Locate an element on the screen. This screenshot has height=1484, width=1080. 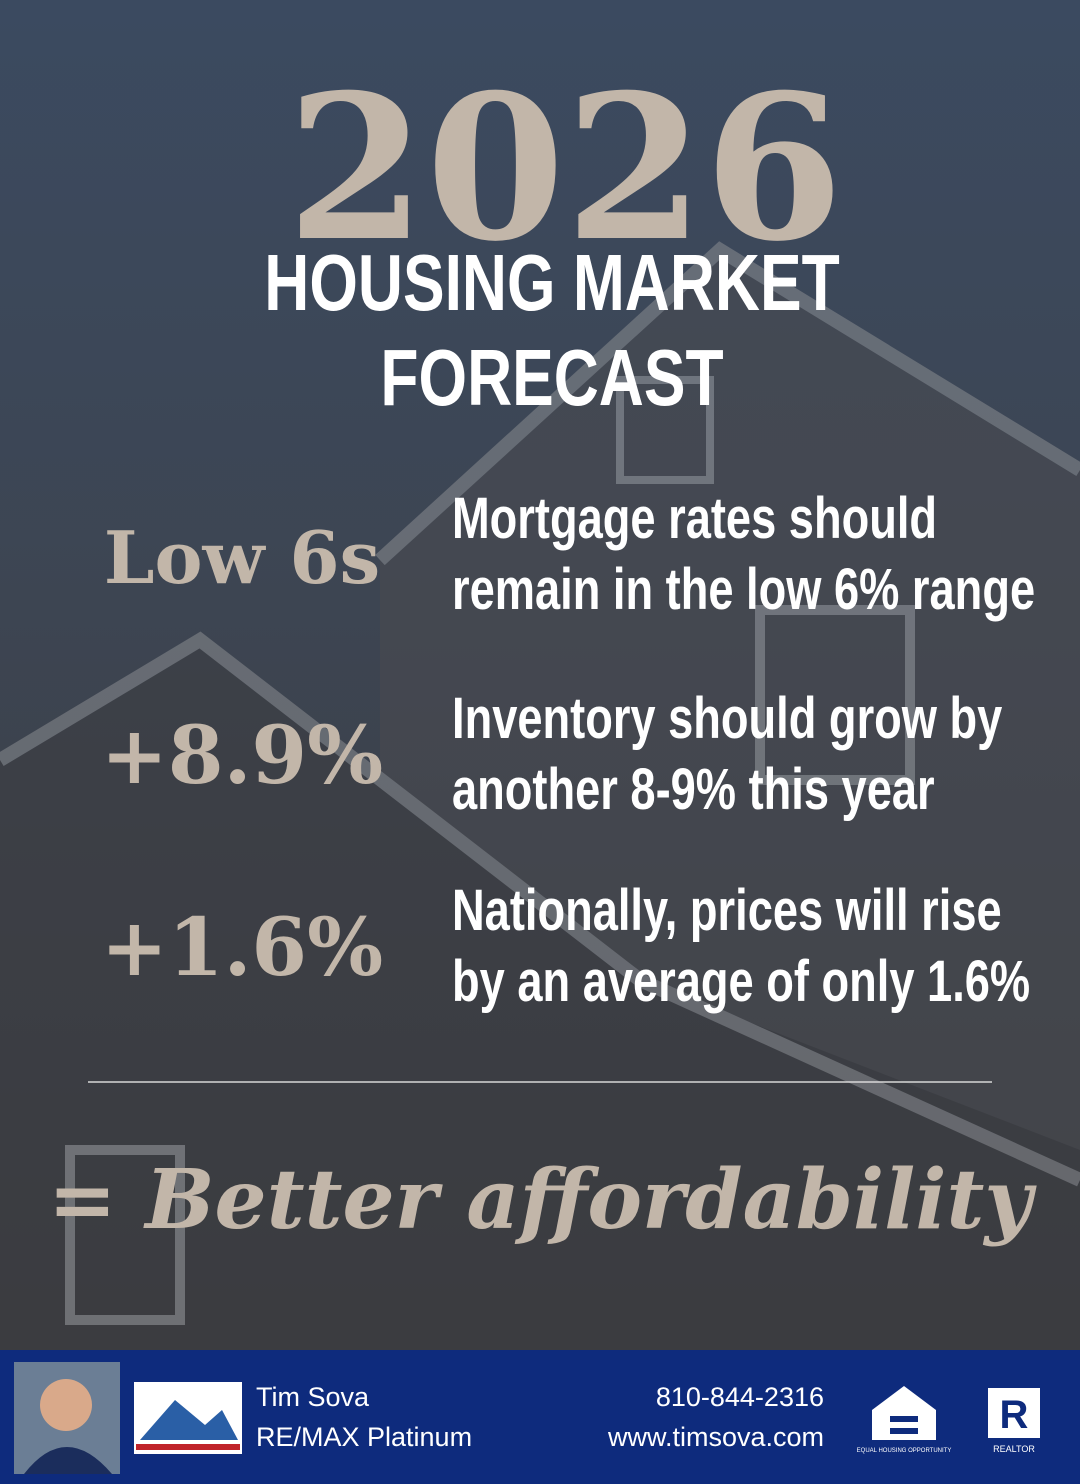
agent-name: Tim Sova is located at coordinates (313, 1397).